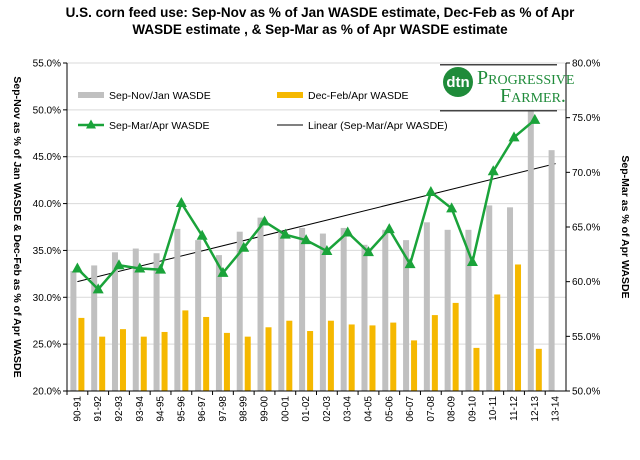 The height and width of the screenshot is (460, 640). Describe the element at coordinates (556, 409) in the screenshot. I see `x-tick-label: 13-14` at that location.